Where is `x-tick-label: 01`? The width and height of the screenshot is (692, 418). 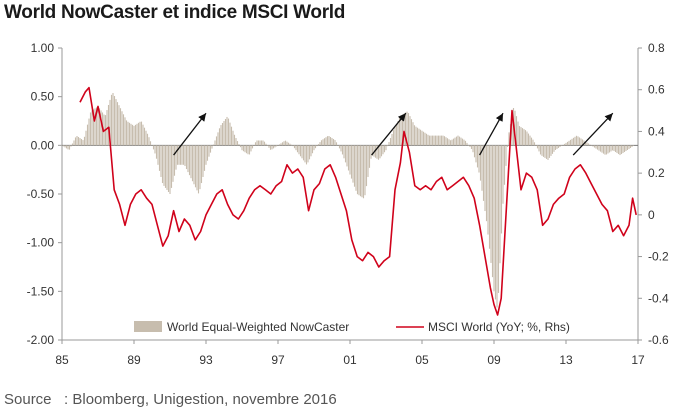 x-tick-label: 01 is located at coordinates (350, 360).